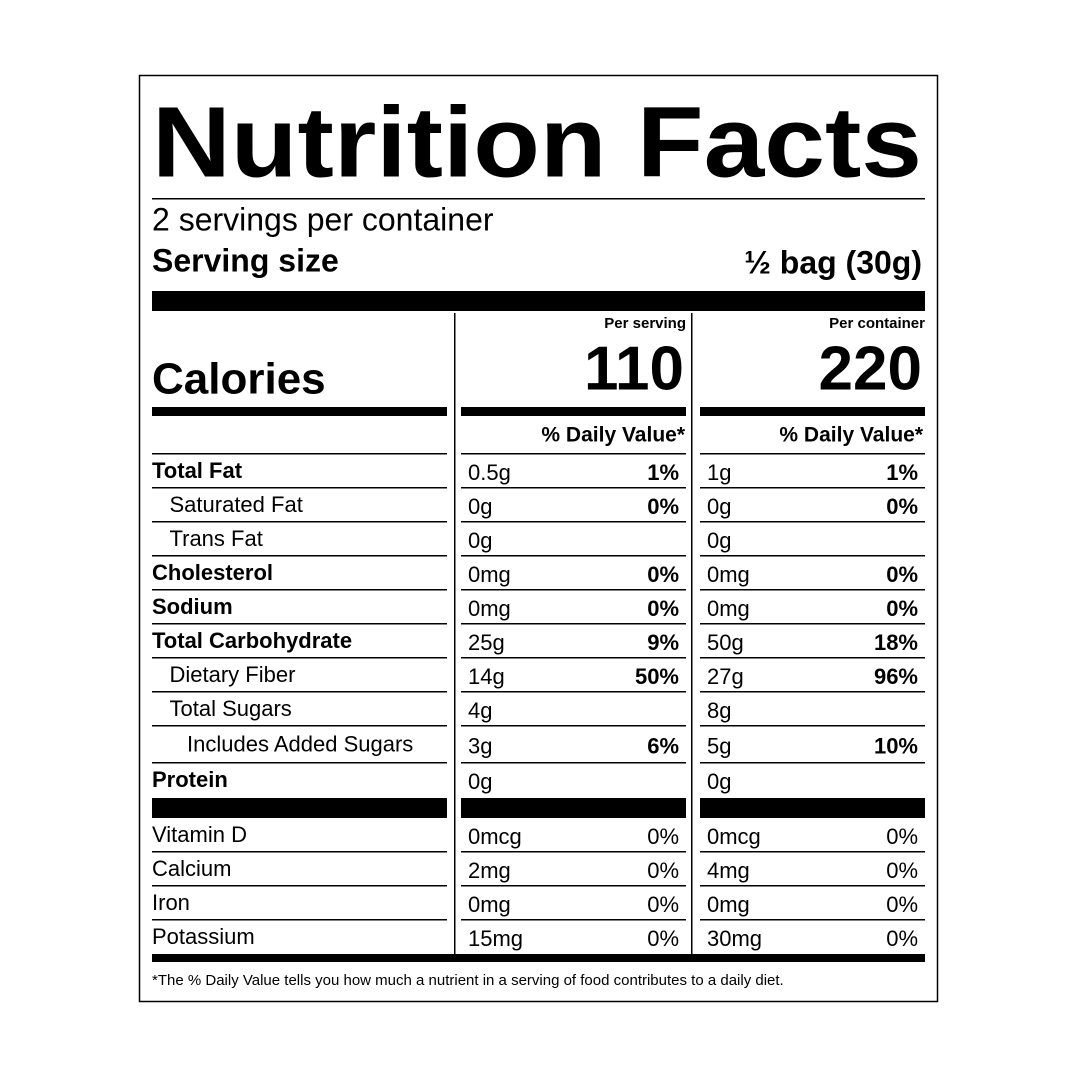  I want to click on rule, so click(538, 199).